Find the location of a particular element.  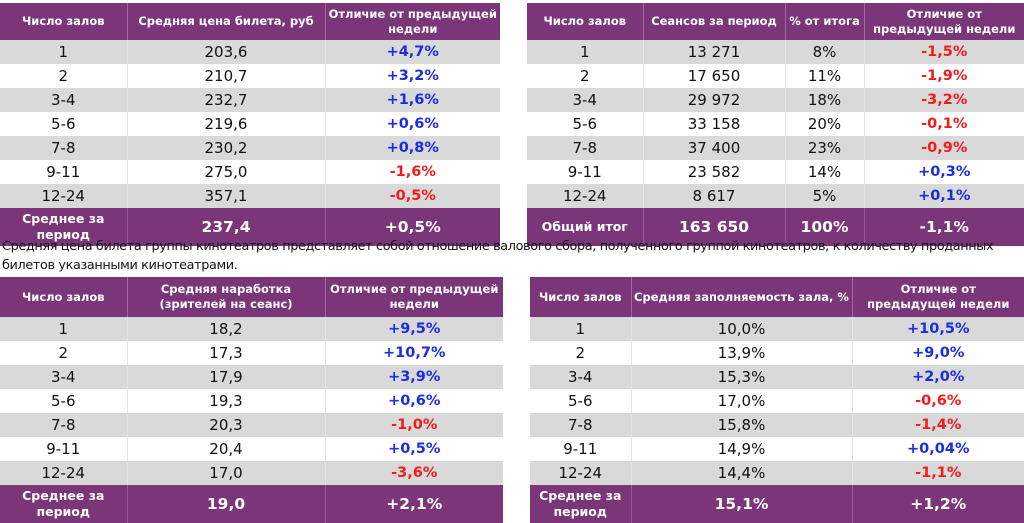

column-header: Средняя цена билета, руб is located at coordinates (226, 21).